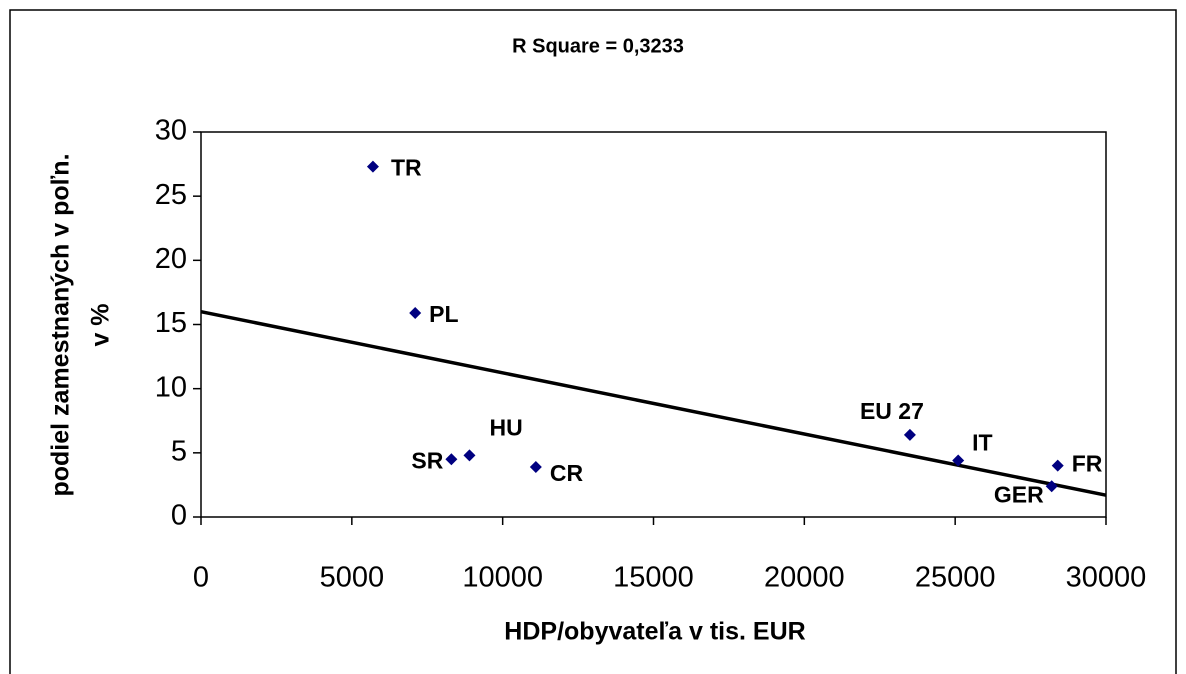 The width and height of the screenshot is (1186, 674). I want to click on x-tick-label: 10000, so click(502, 578).